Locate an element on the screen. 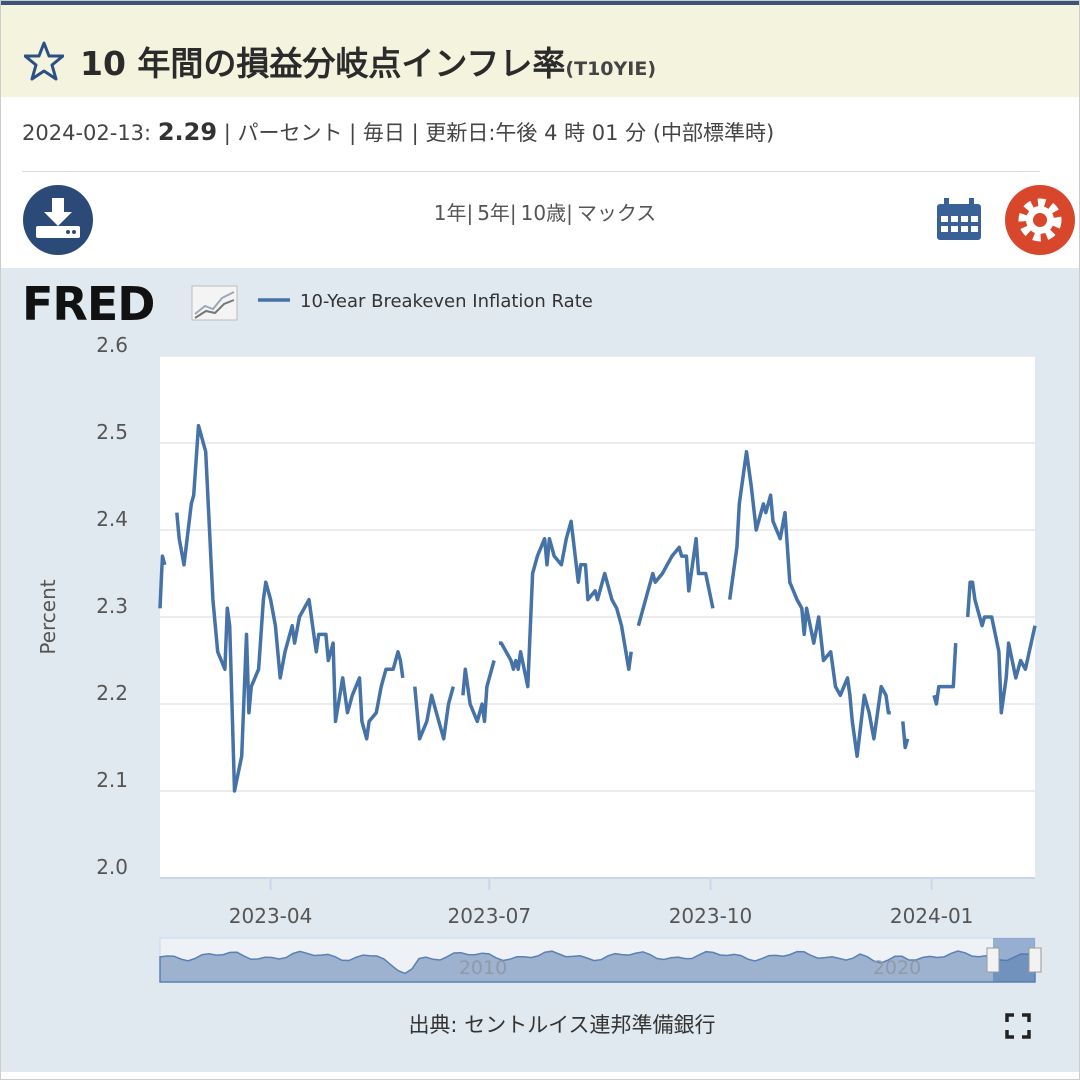 Image resolution: width=1080 pixels, height=1080 pixels. calendar-button is located at coordinates (959, 219).